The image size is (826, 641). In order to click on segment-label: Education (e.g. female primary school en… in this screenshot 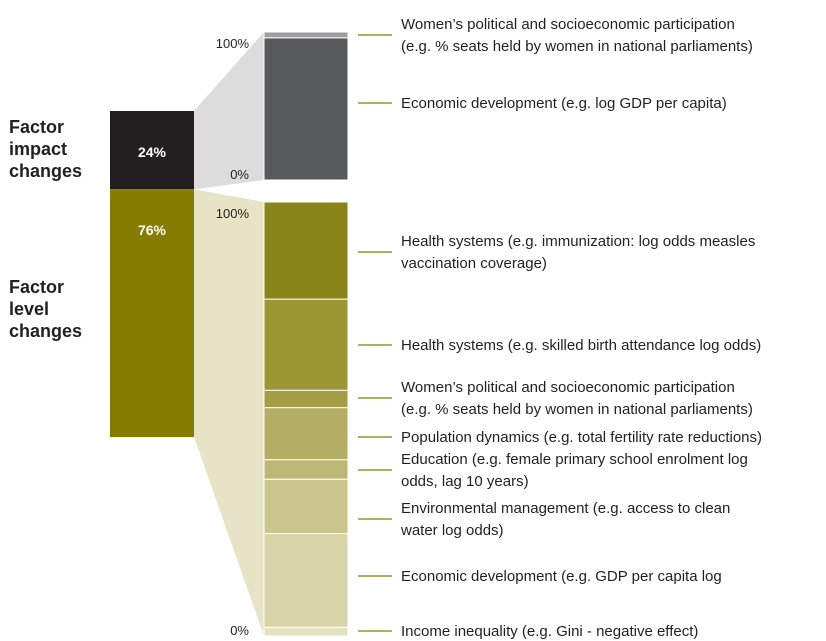, I will do `click(574, 459)`.